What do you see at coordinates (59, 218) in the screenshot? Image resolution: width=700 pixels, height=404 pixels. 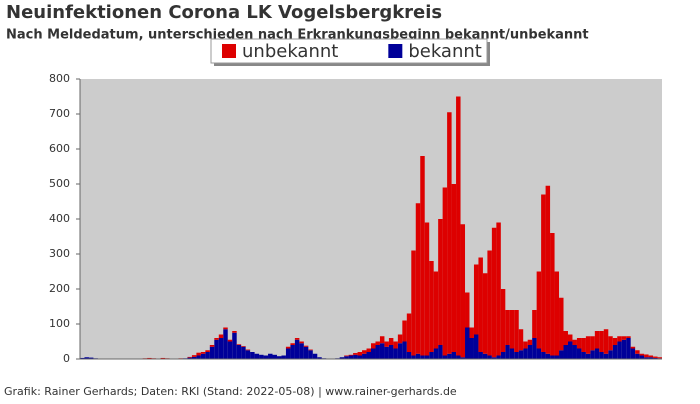 I see `y-tick-label: 400` at bounding box center [59, 218].